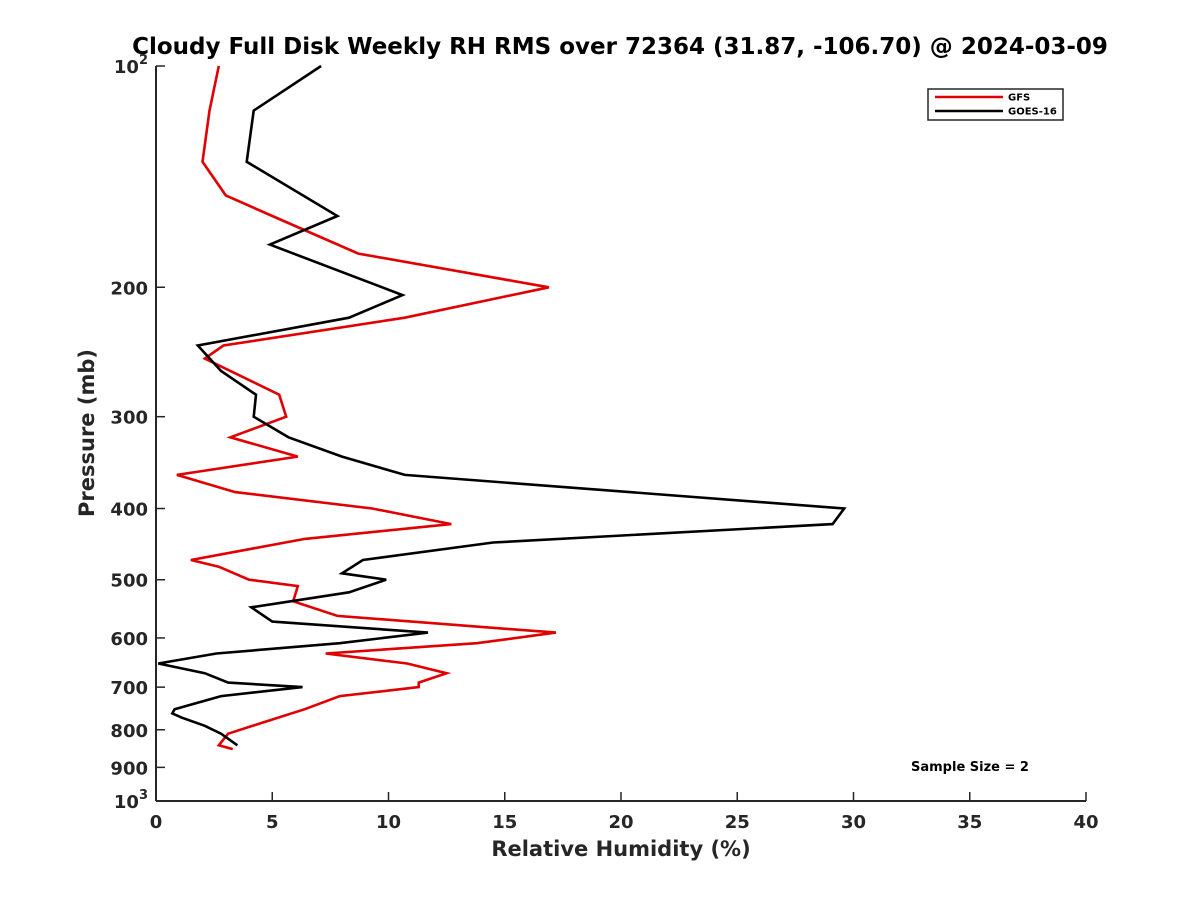  What do you see at coordinates (1085, 822) in the screenshot?
I see `x-tick-label: 40` at bounding box center [1085, 822].